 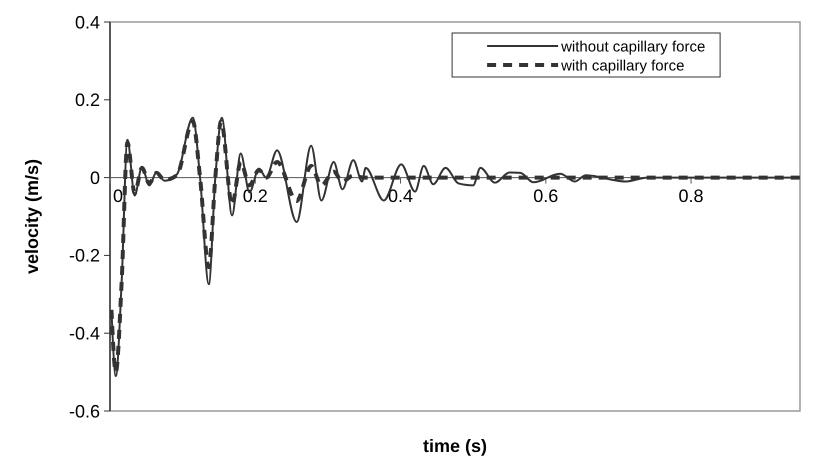 What do you see at coordinates (95, 178) in the screenshot?
I see `y-tick-label: 0` at bounding box center [95, 178].